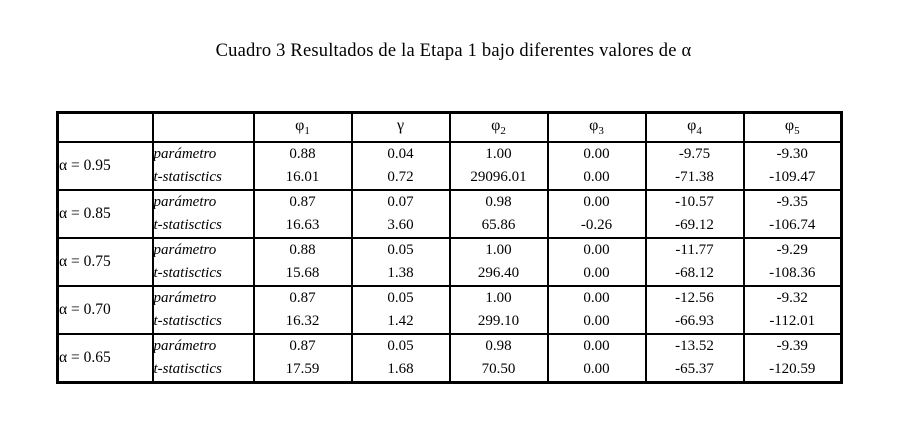 The height and width of the screenshot is (436, 907). I want to click on header-cell-phi5: φ5, so click(792, 127).